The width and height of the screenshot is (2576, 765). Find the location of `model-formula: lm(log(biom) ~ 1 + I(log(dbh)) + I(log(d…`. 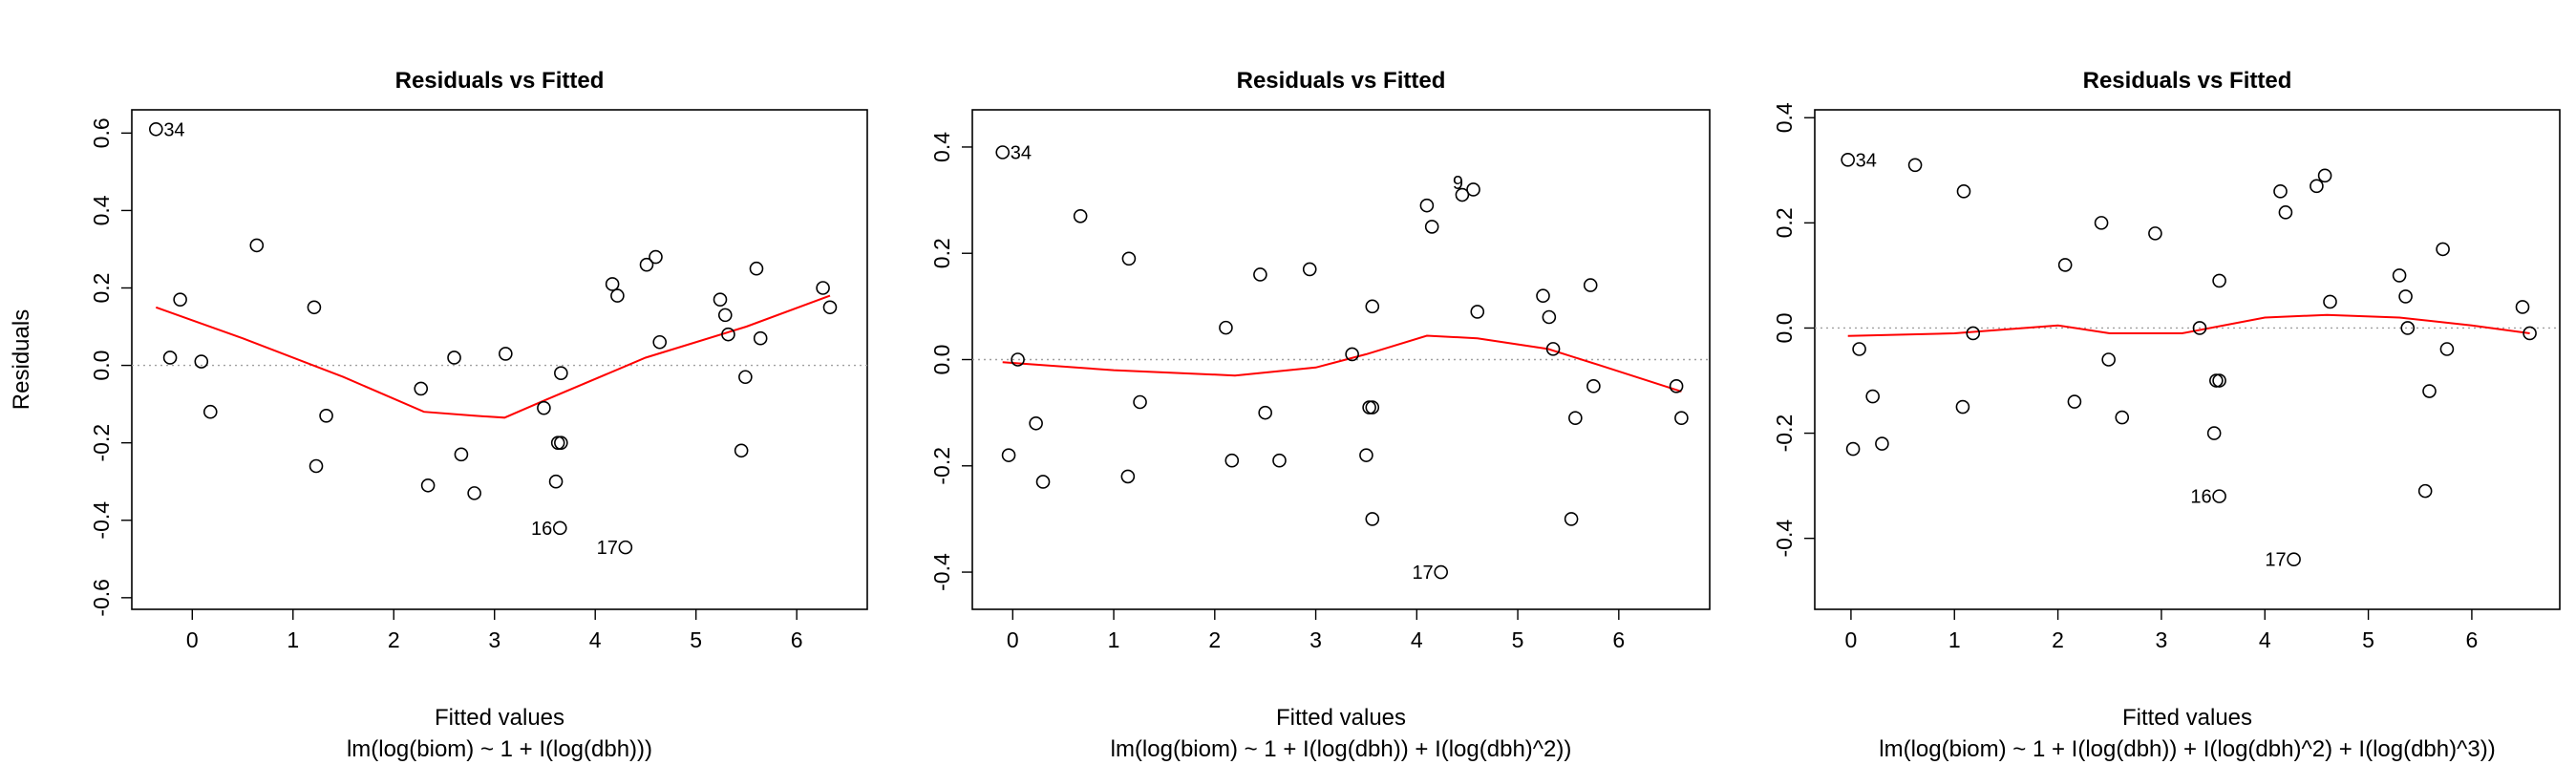

model-formula: lm(log(biom) ~ 1 + I(log(dbh)) + I(log(d… is located at coordinates (2187, 749).